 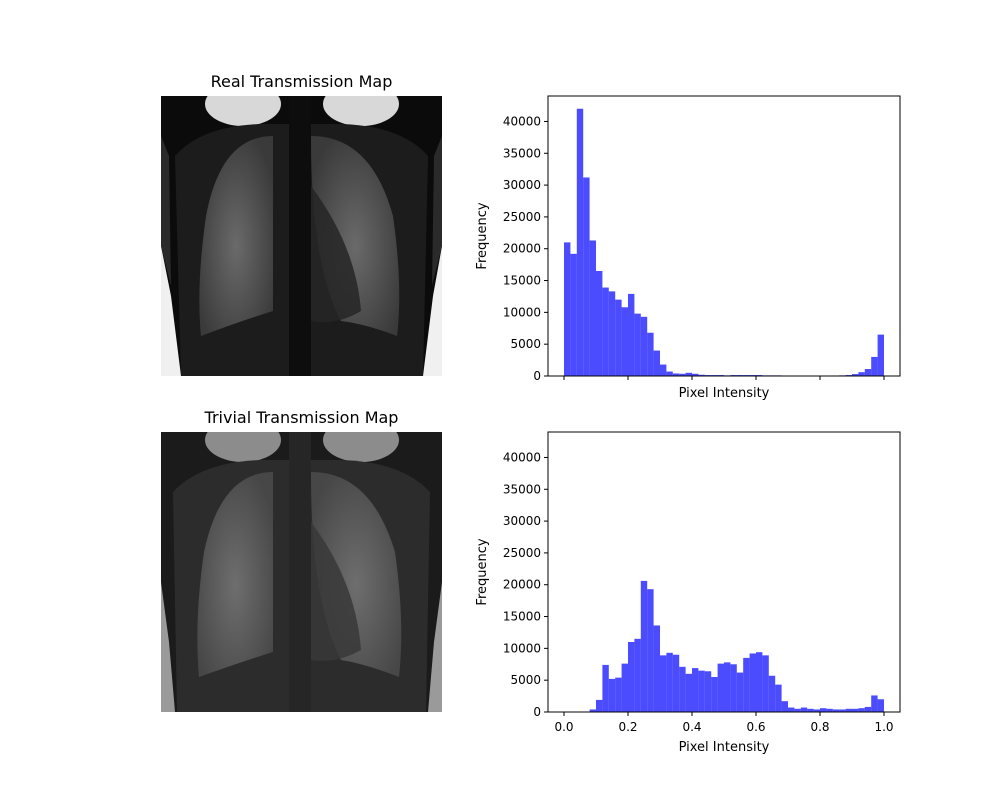 I want to click on x-tick-label: 0.8, so click(x=819, y=727).